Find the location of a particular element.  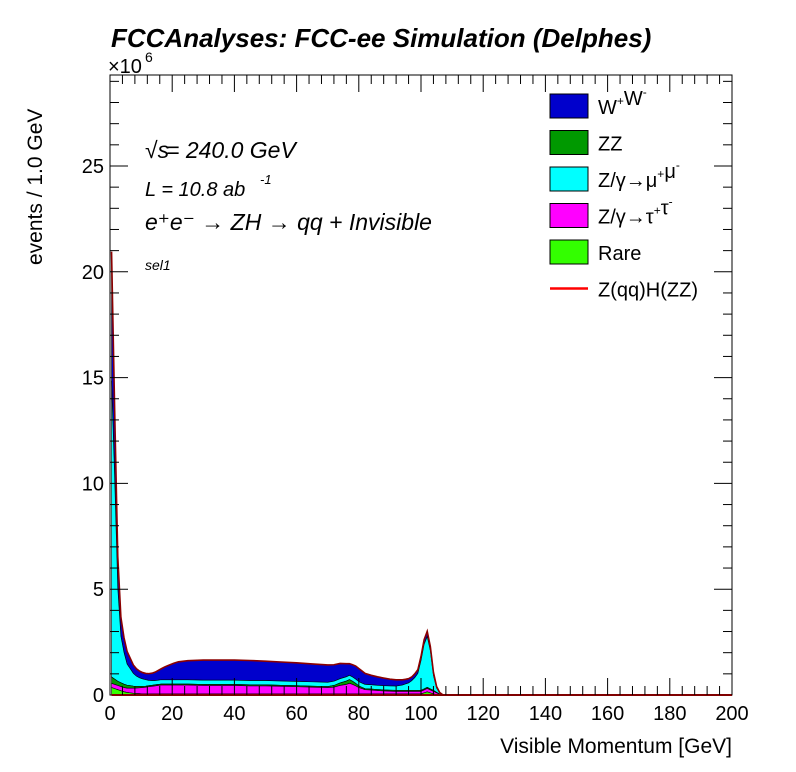

legend: W+W- ZZZ/γ→μ+μ-Z/γ→τ+τ- Rare Z(qq)H(ZZ) is located at coordinates (623, 193).